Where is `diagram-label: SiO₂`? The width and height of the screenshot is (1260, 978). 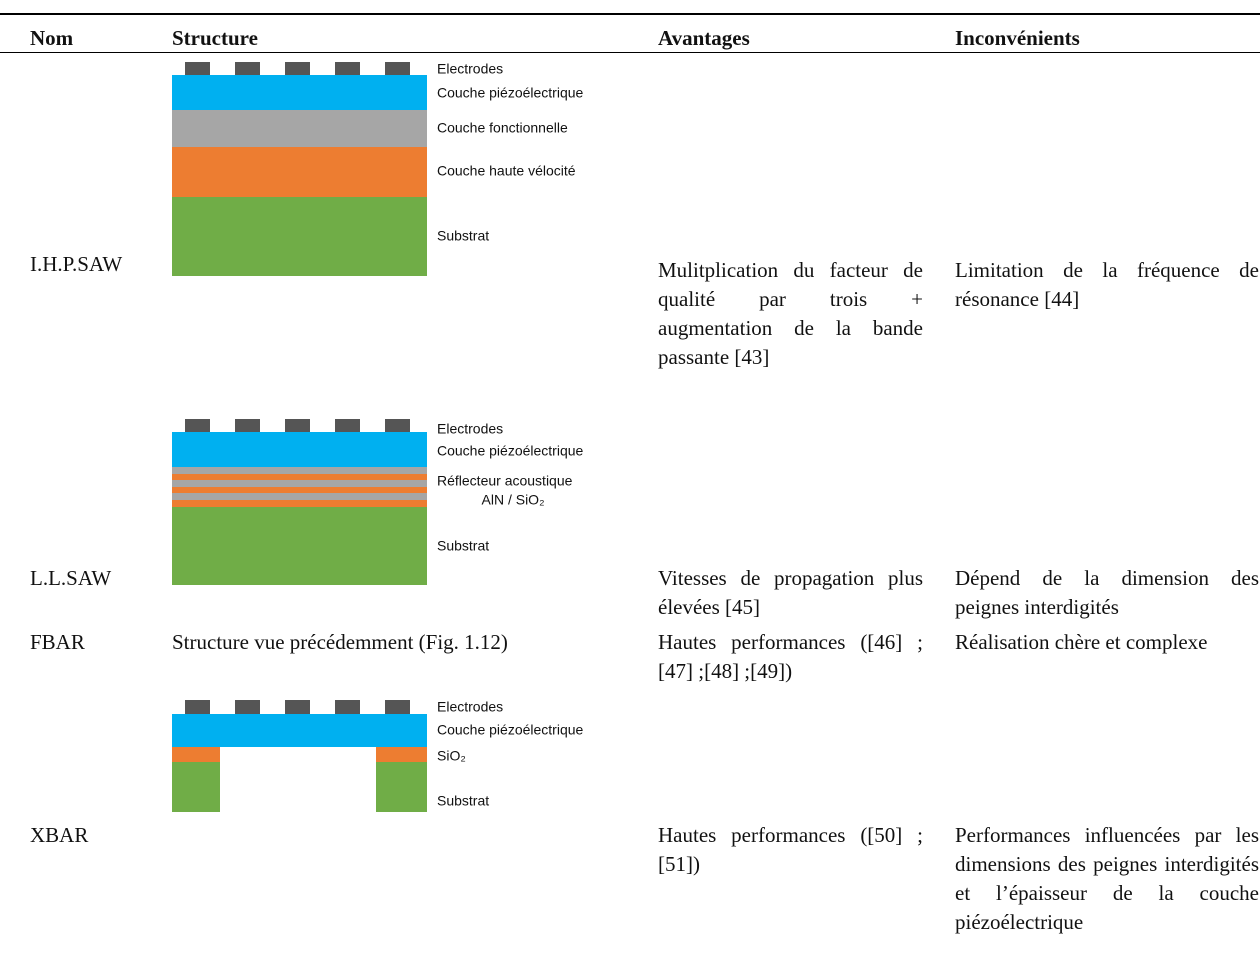
diagram-label: SiO₂ is located at coordinates (451, 756).